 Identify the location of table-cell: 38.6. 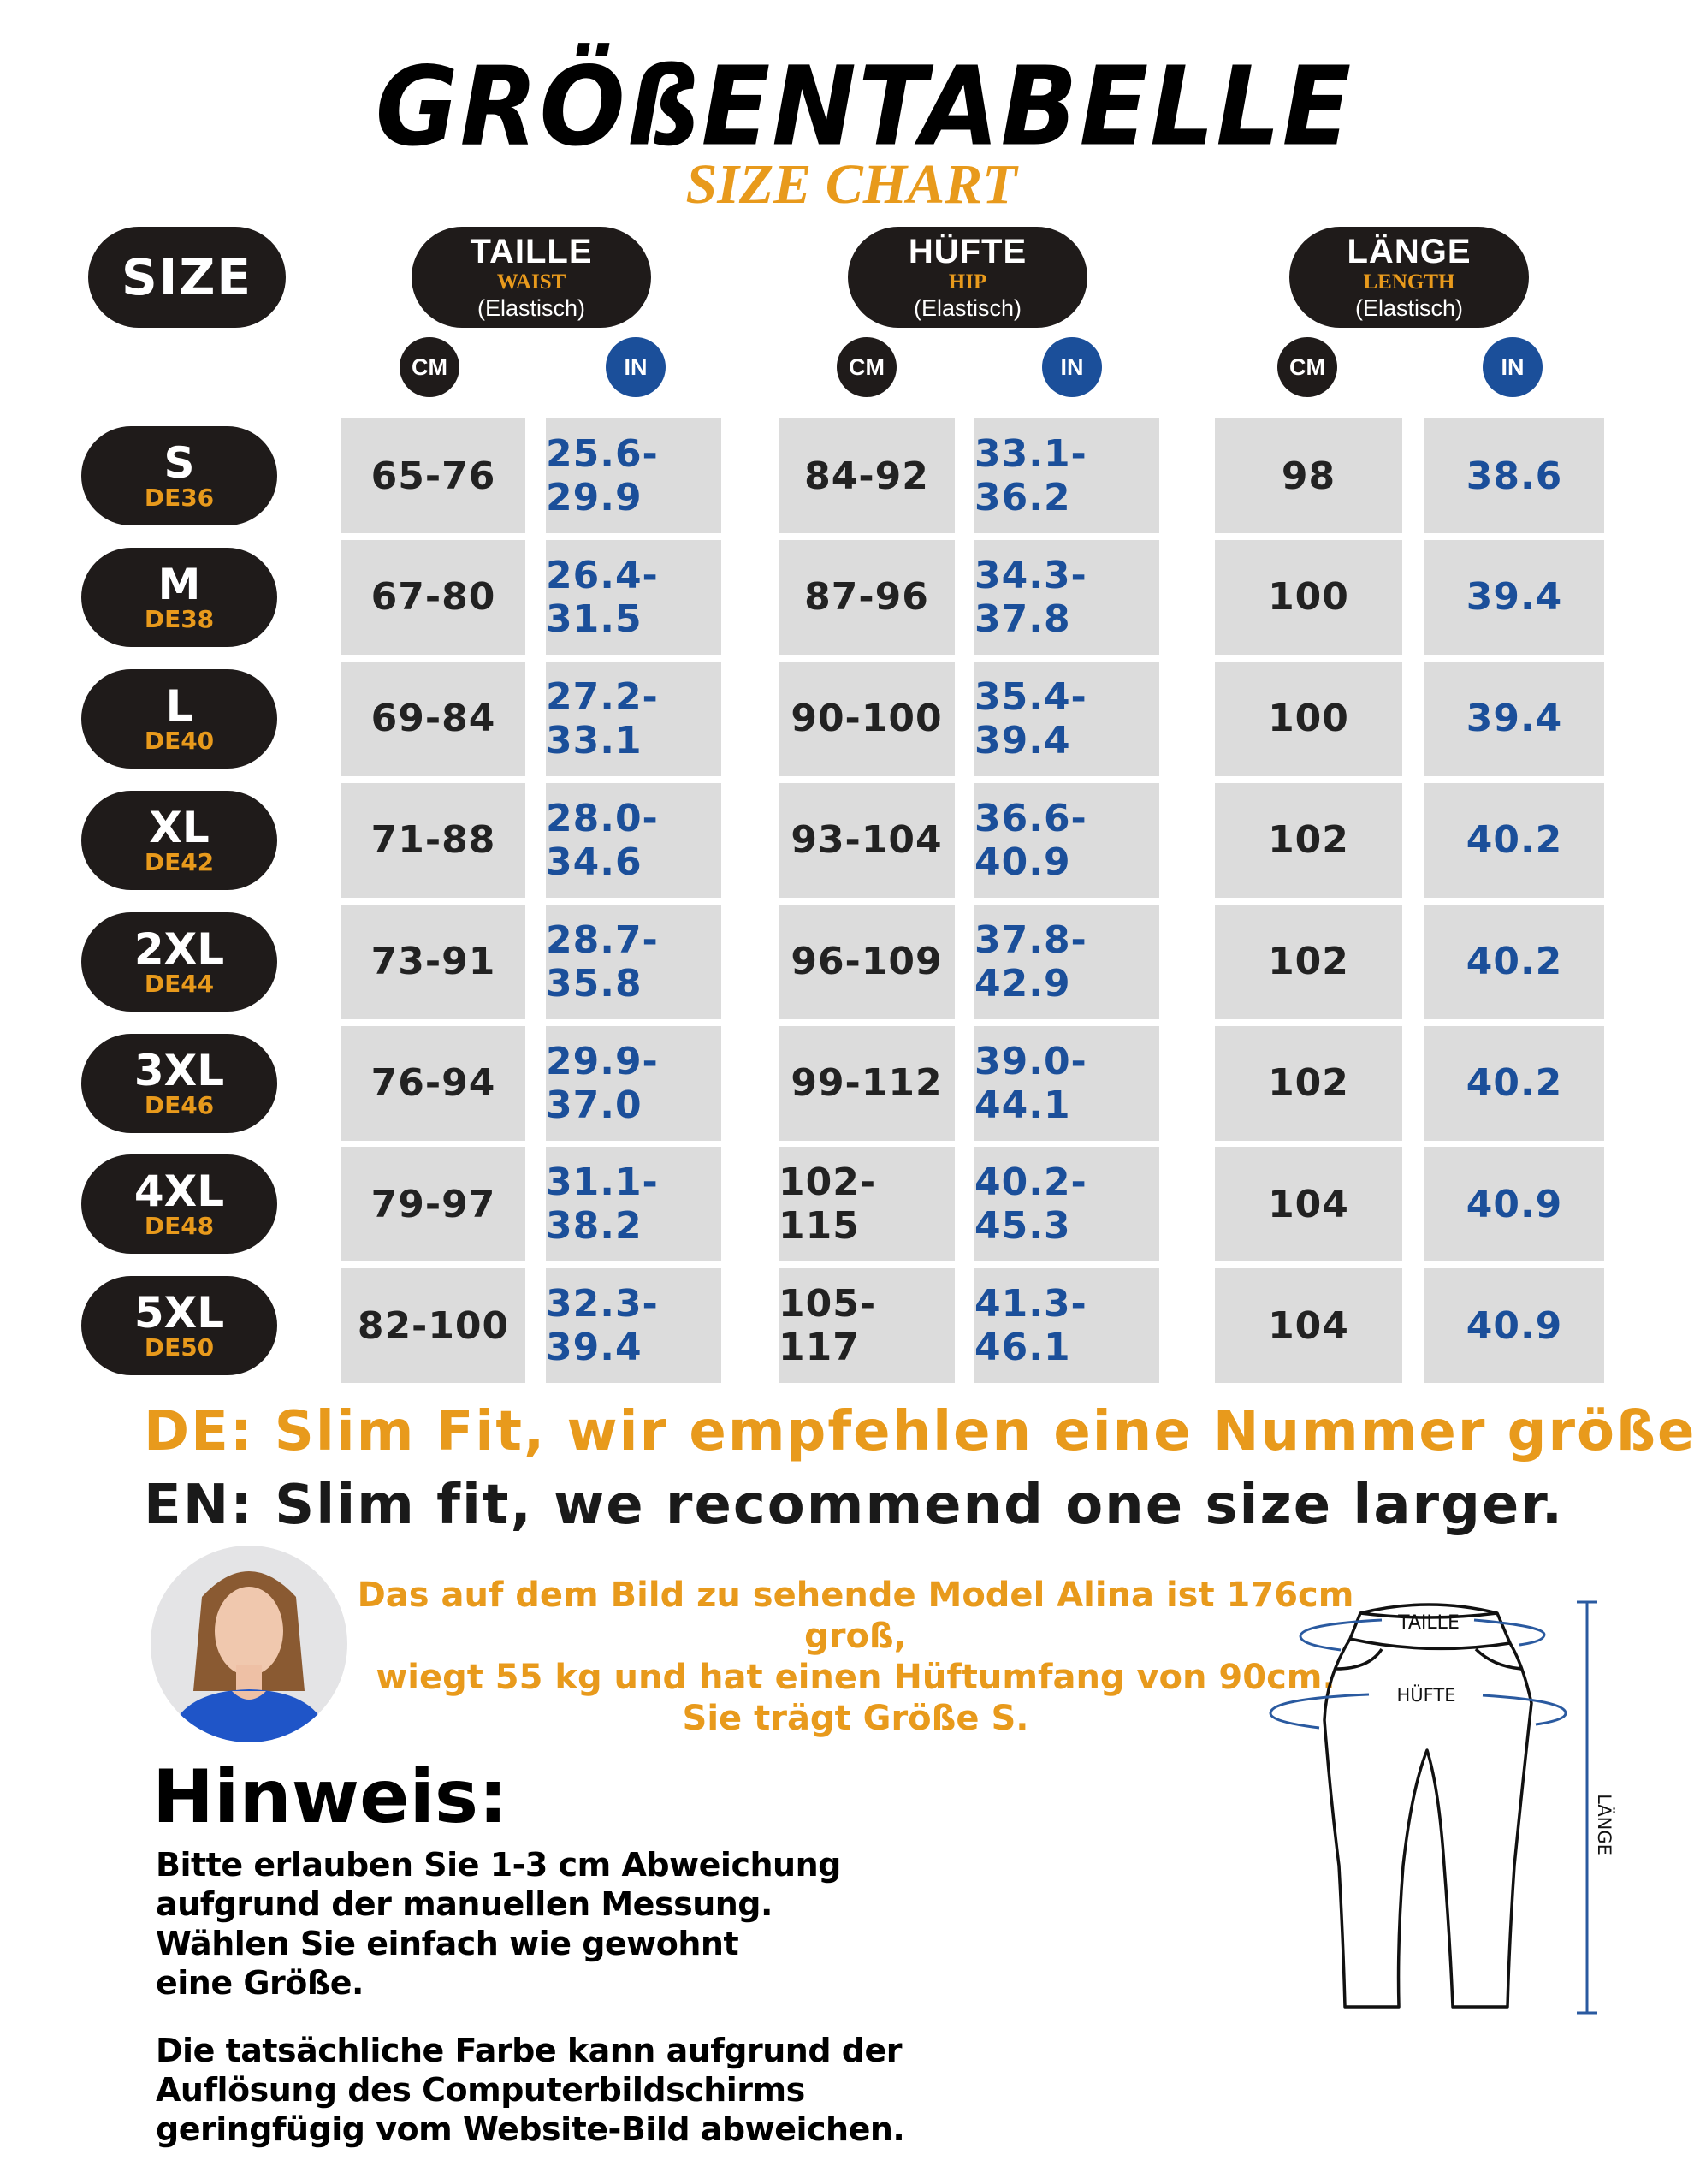
(1514, 476).